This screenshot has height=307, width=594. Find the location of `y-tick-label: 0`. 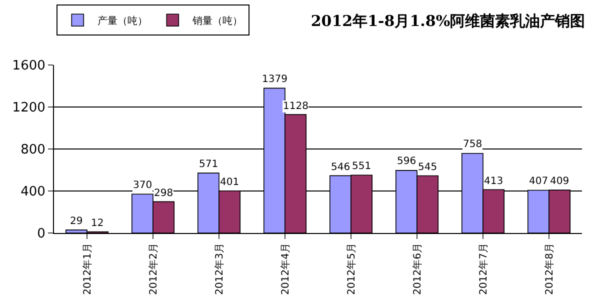

y-tick-label: 0 is located at coordinates (41, 234).